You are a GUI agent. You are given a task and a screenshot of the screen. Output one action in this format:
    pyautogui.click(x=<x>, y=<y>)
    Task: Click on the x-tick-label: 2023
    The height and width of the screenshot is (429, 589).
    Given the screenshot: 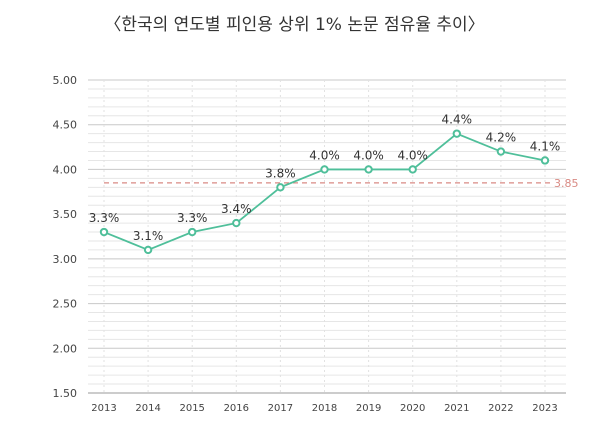 What is the action you would take?
    pyautogui.click(x=544, y=408)
    